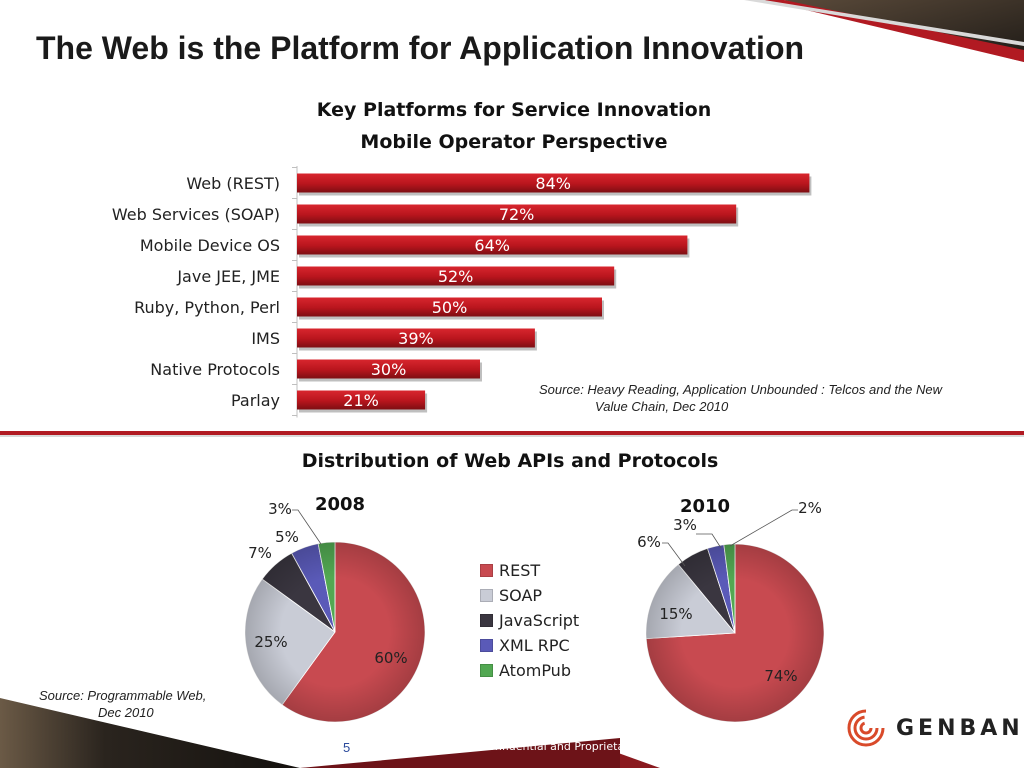 The image size is (1024, 768). I want to click on bar-value-label: 84%, so click(553, 183).